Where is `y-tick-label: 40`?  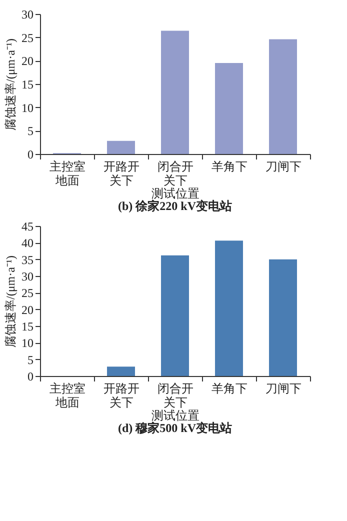 y-tick-label: 40 is located at coordinates (28, 243).